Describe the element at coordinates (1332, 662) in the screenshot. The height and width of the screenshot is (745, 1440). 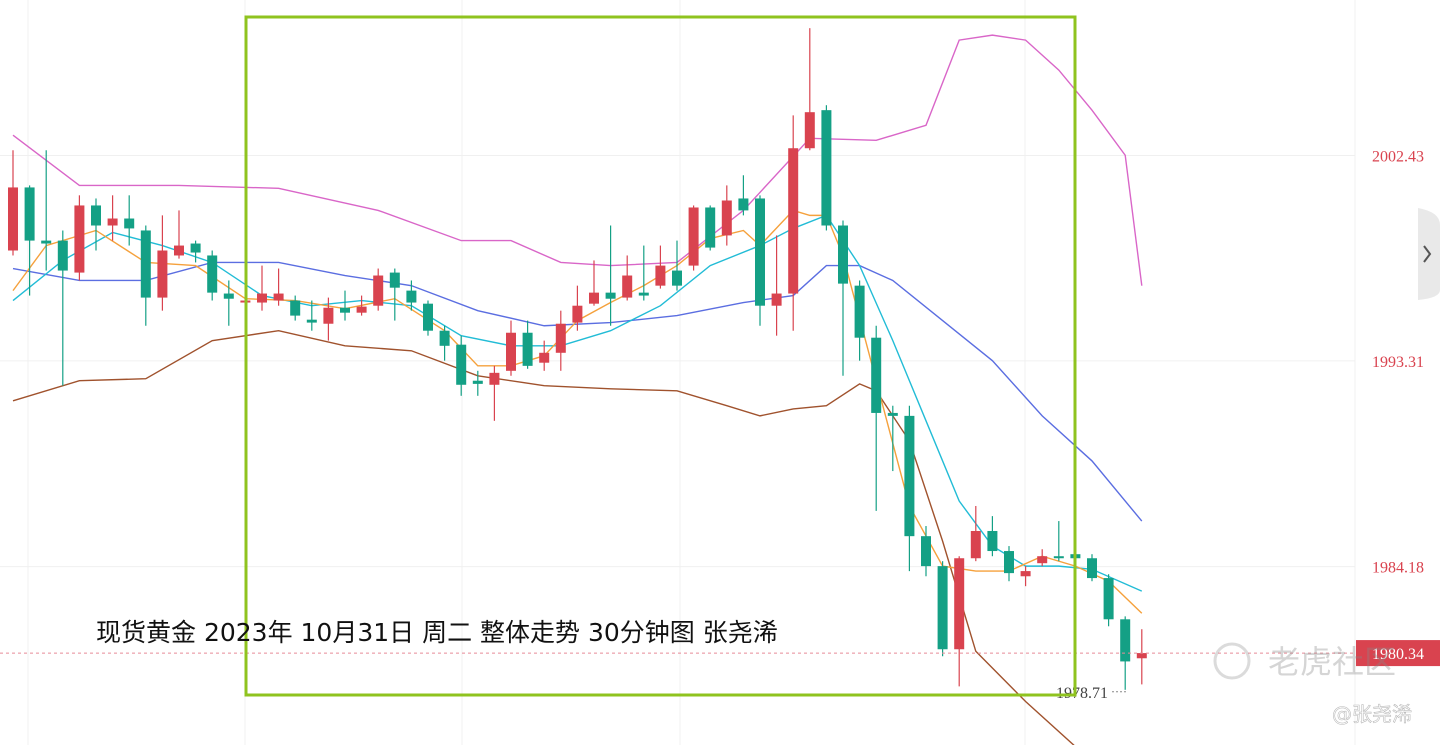
I see `watermark: 老虎社区` at that location.